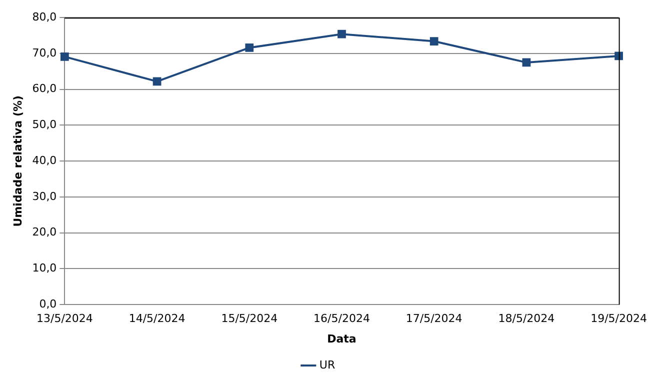 The image size is (658, 389). I want to click on x-tick-label: 18/5/2024, so click(526, 319).